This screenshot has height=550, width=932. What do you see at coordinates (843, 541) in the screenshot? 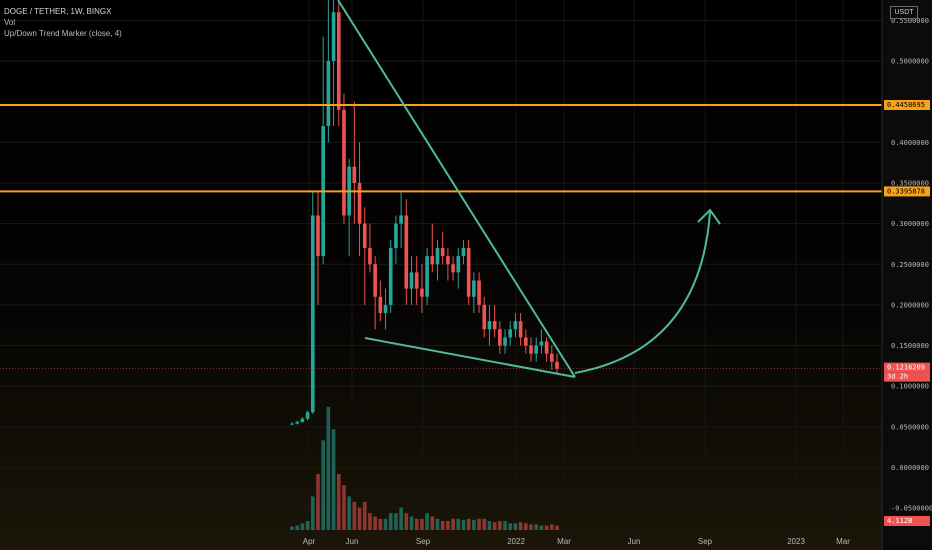
I see `time-tick-label: Mar` at bounding box center [843, 541].